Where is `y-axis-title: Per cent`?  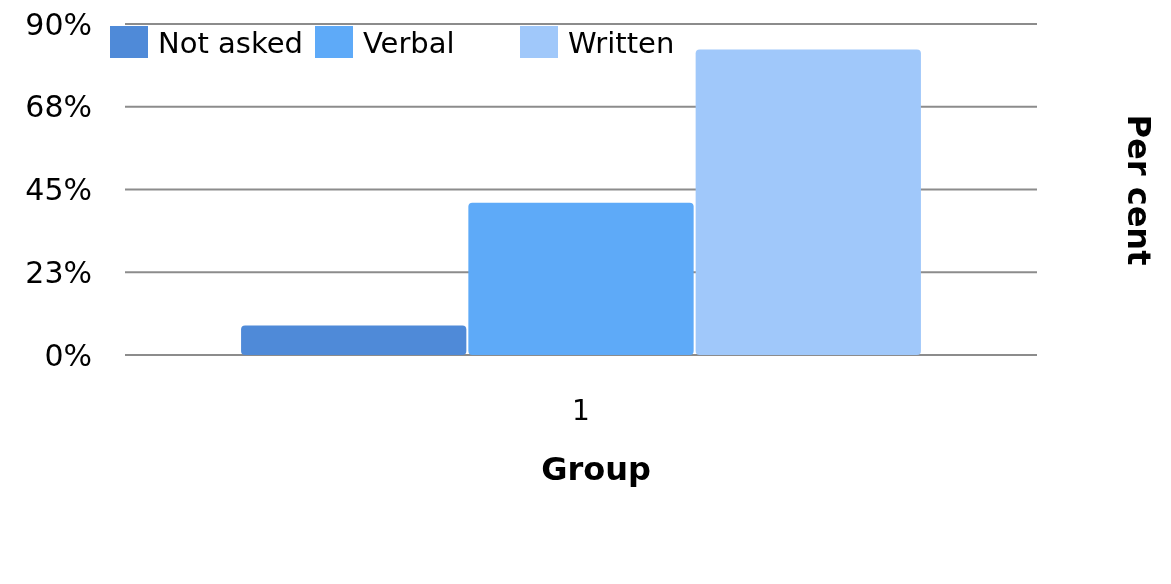
y-axis-title: Per cent is located at coordinates (1139, 190).